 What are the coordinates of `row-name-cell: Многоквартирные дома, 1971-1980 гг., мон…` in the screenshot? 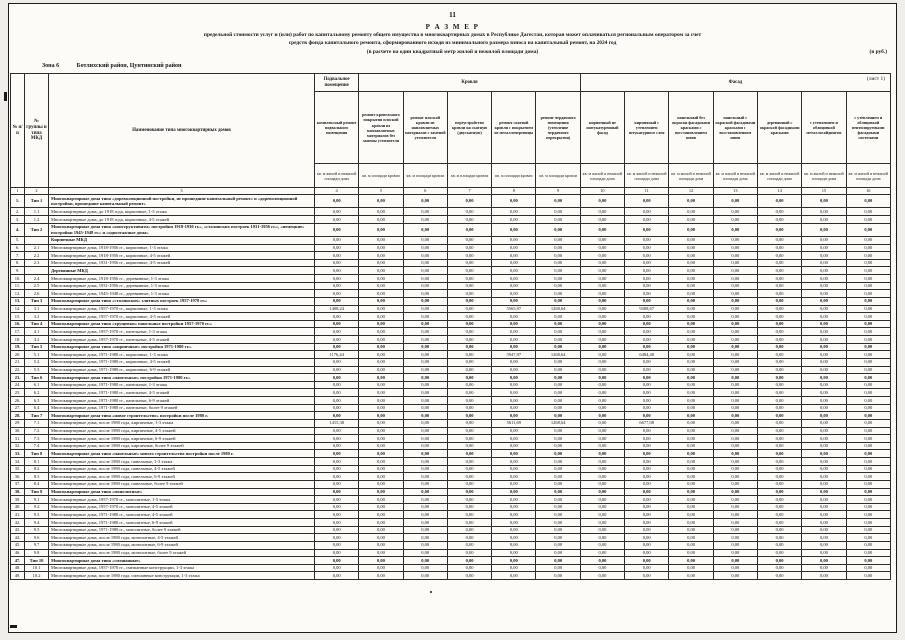 It's located at (181, 530).